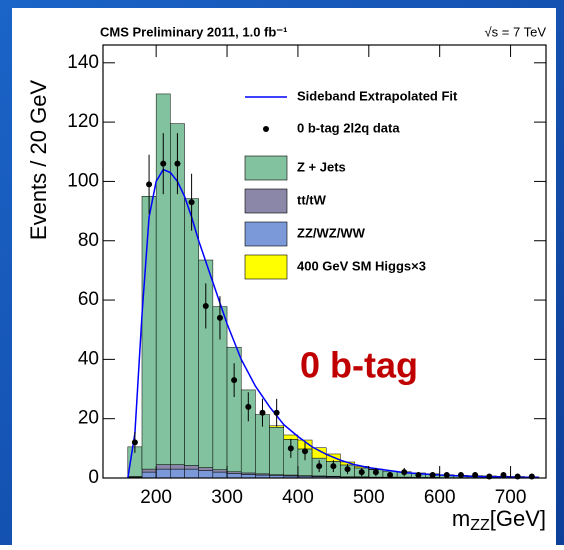 This screenshot has width=564, height=550. What do you see at coordinates (321, 166) in the screenshot?
I see `legend-label: Z + Jets` at bounding box center [321, 166].